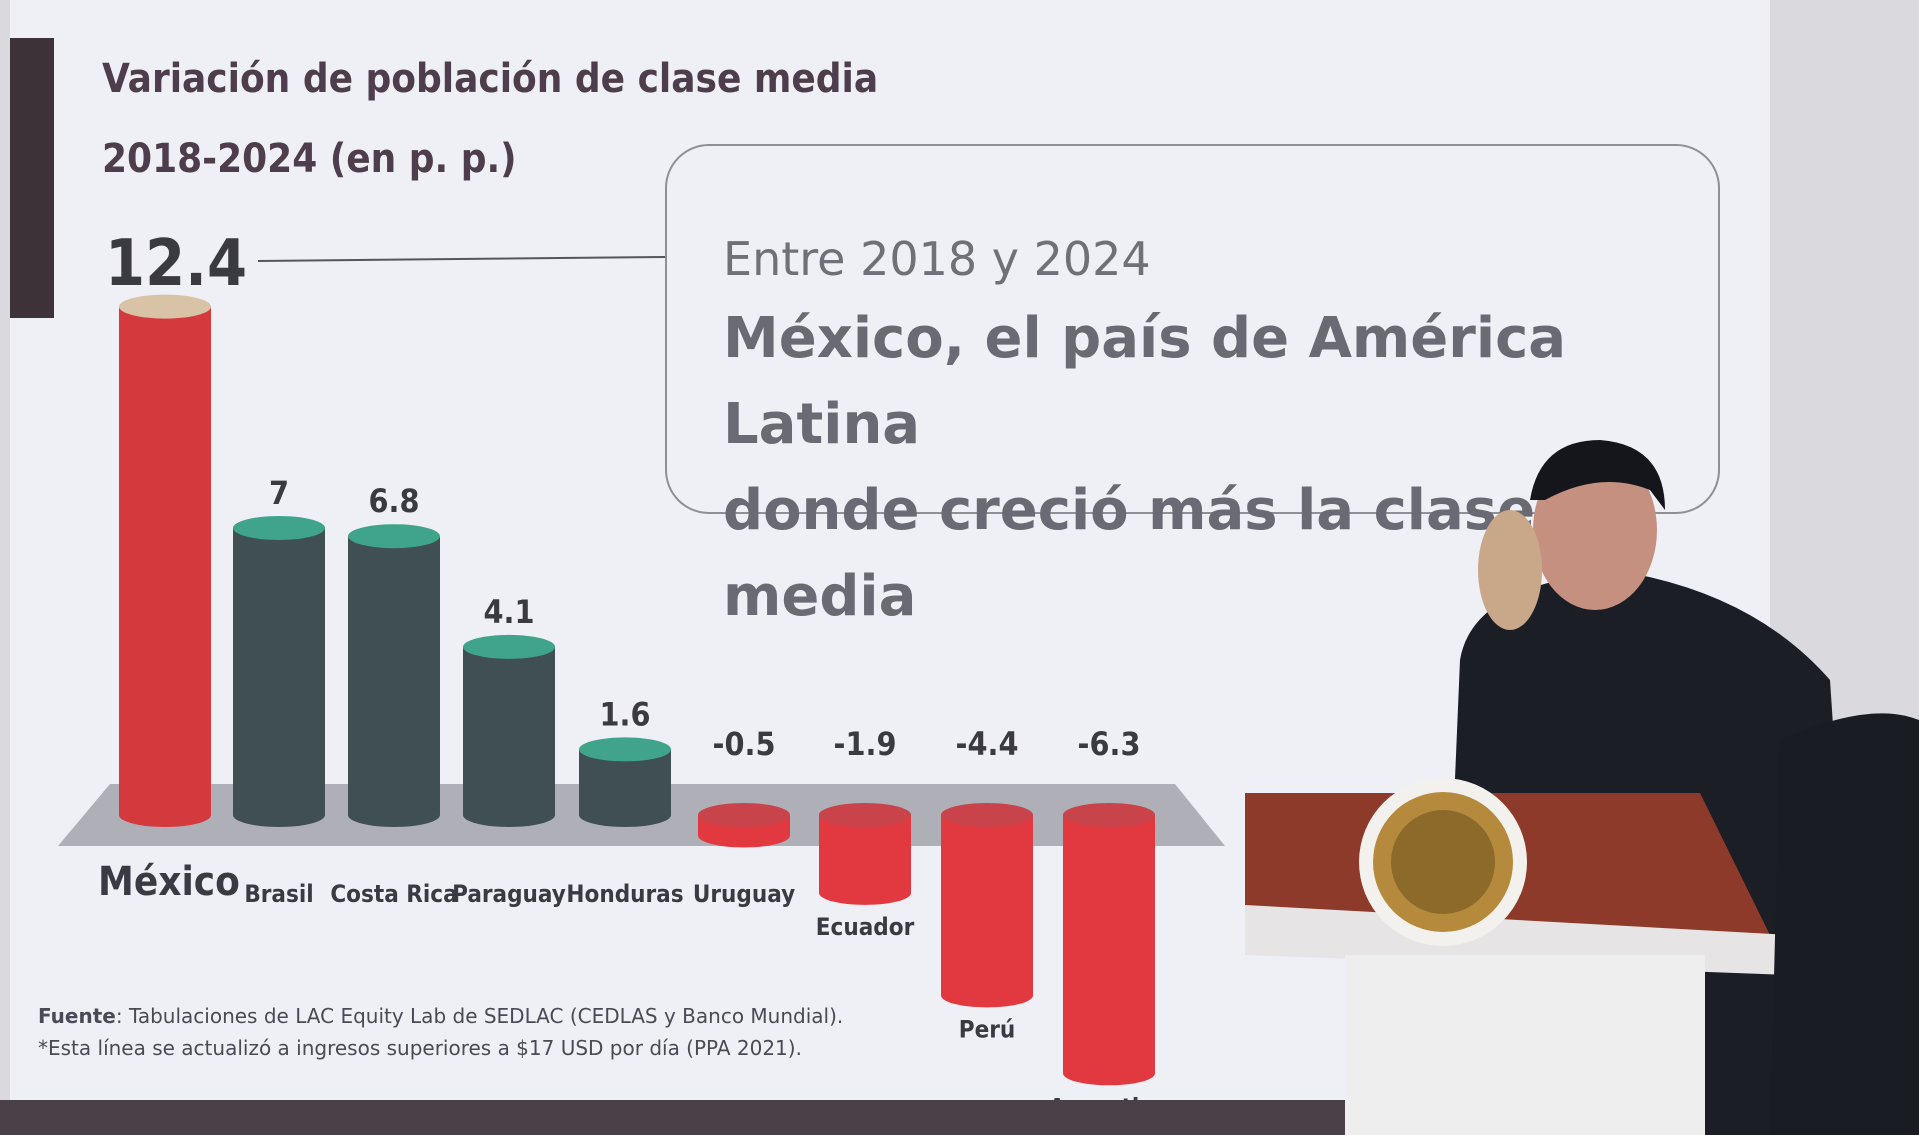 The height and width of the screenshot is (1135, 1919). What do you see at coordinates (509, 894) in the screenshot?
I see `category-label: Paraguay` at bounding box center [509, 894].